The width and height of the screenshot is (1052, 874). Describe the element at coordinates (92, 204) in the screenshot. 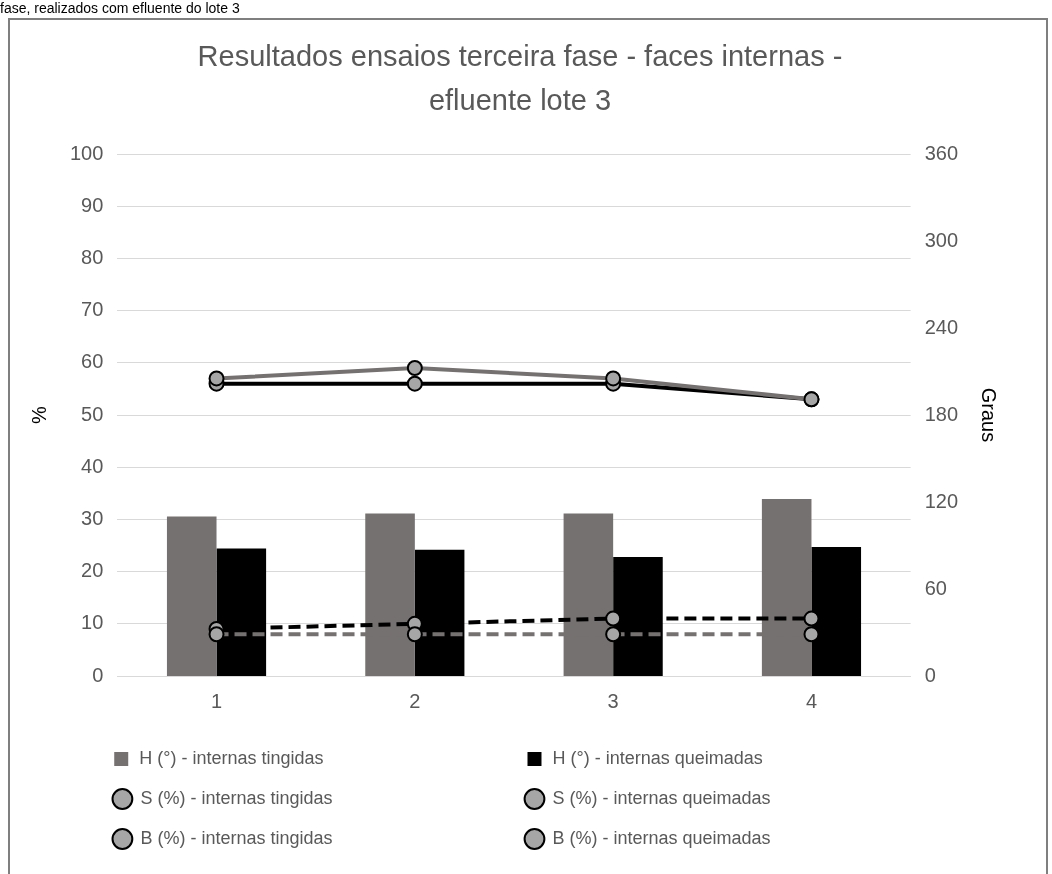

I see `y-tick-label: 90` at that location.